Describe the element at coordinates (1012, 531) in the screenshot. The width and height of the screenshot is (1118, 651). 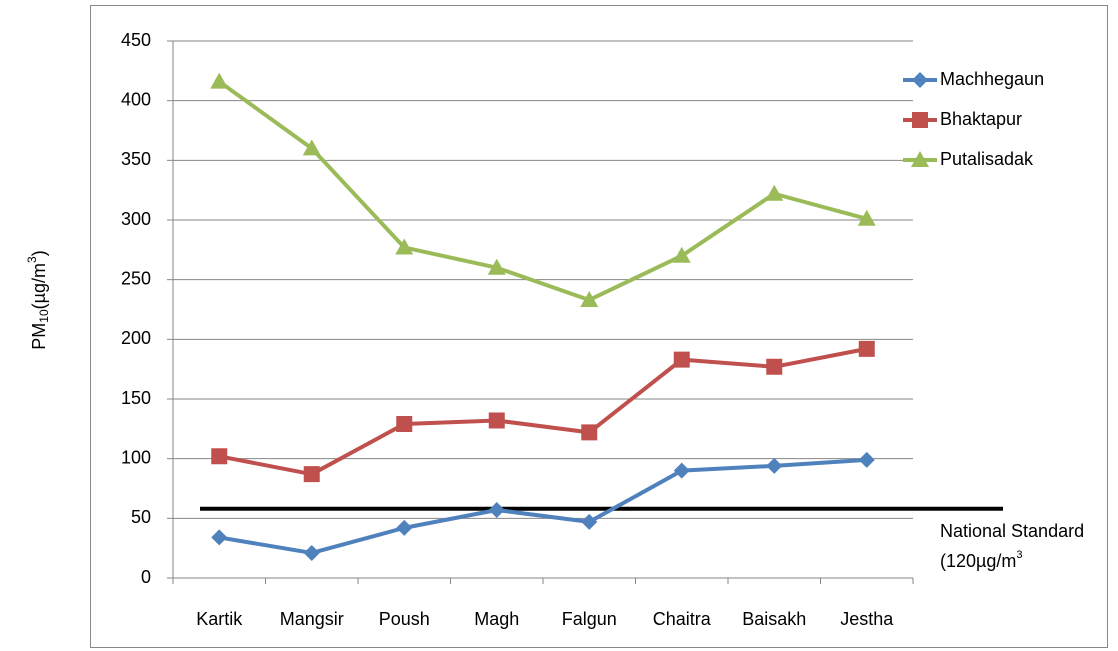
I see `reference-label: National Standard` at that location.